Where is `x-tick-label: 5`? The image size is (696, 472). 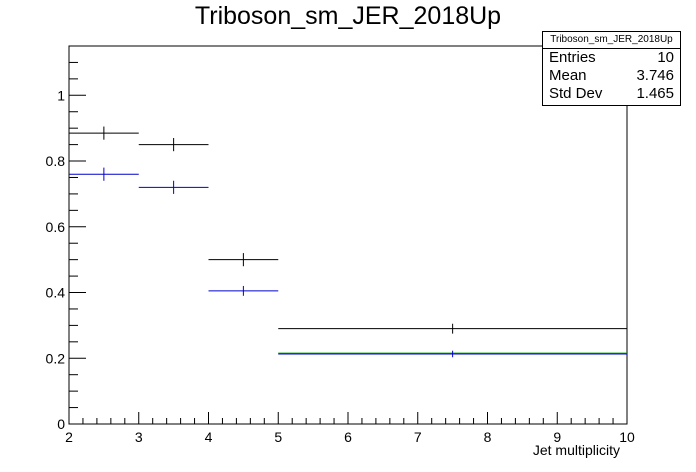 x-tick-label: 5 is located at coordinates (278, 437).